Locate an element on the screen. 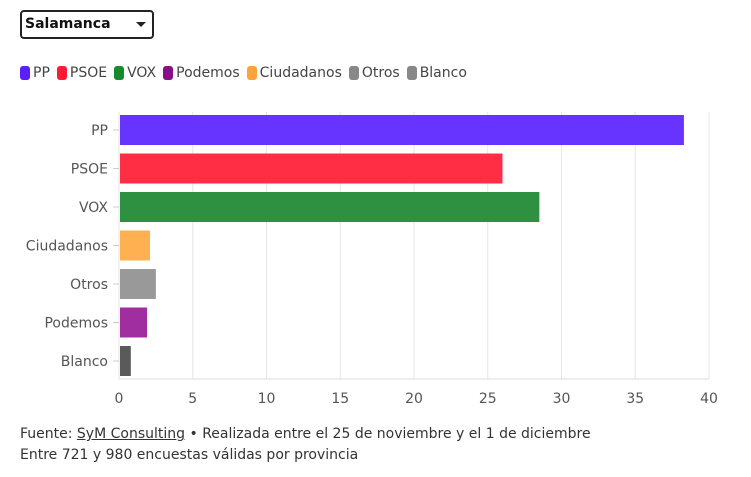 The width and height of the screenshot is (751, 477). legend-label: Ciudadanos is located at coordinates (300, 73).